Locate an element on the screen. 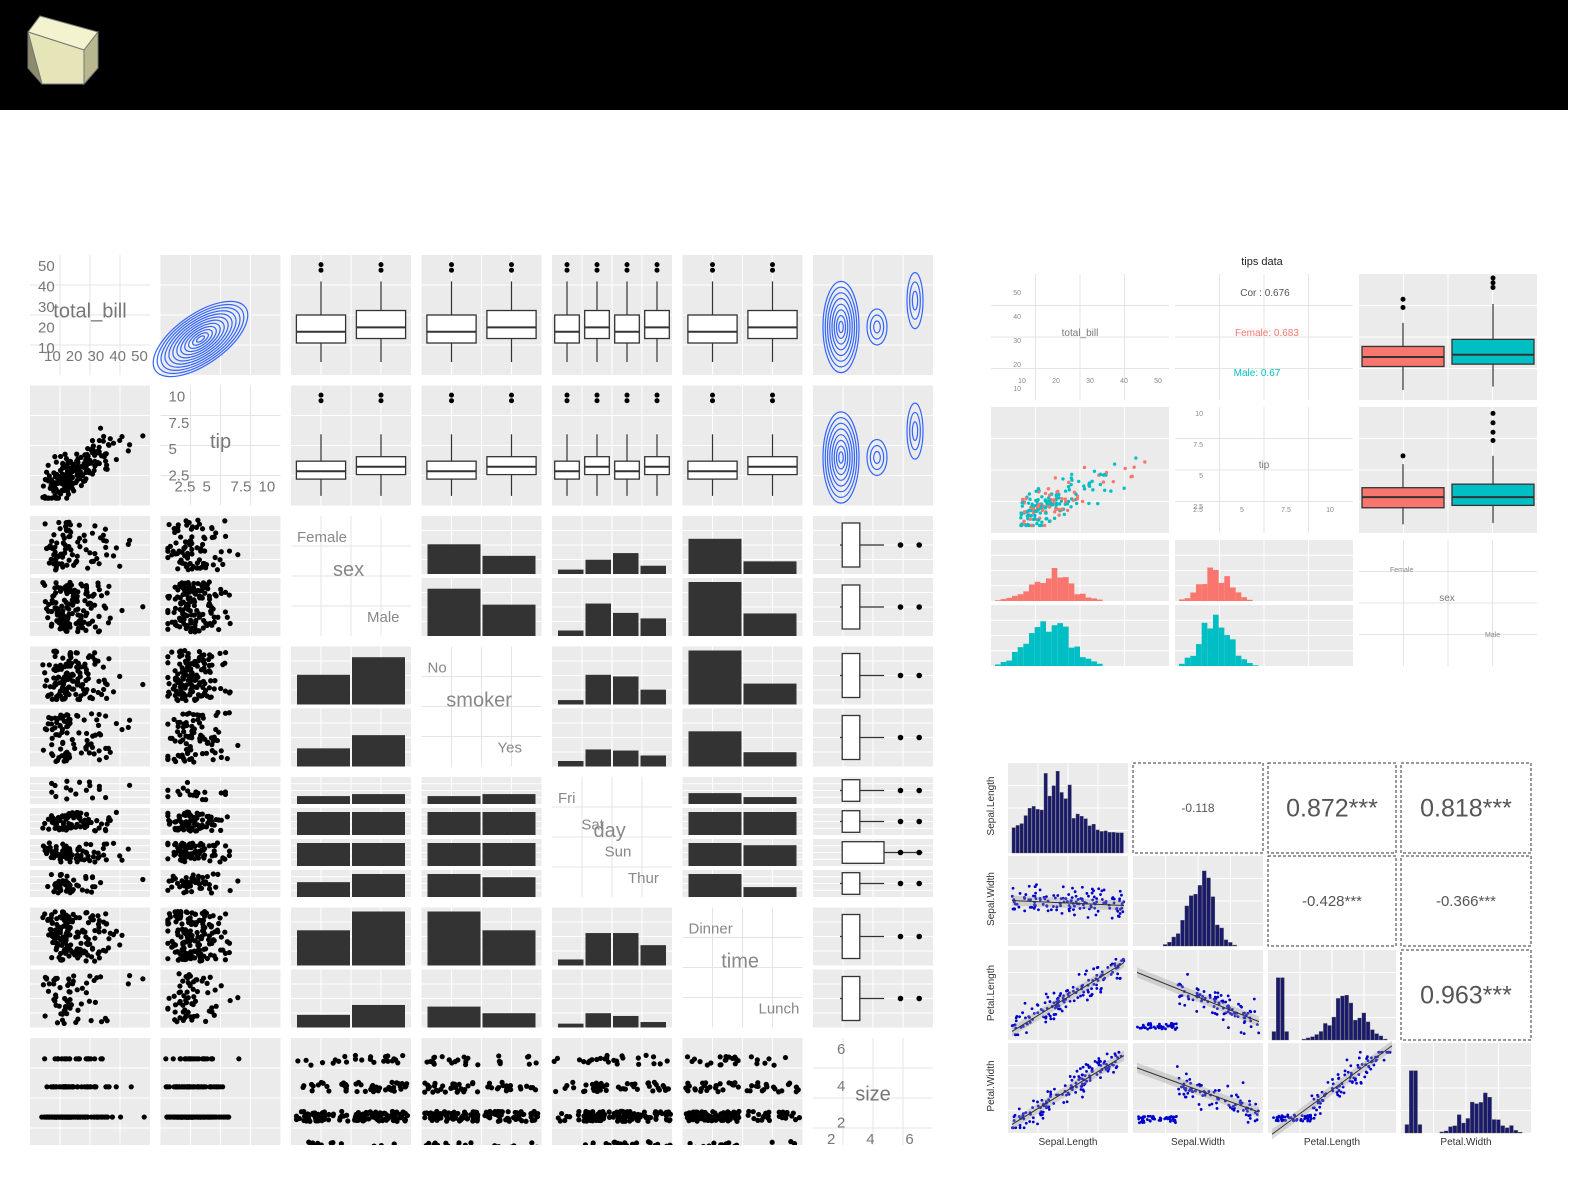 Image resolution: width=1588 pixels, height=1190 pixels. correlation-label: 0.818*** is located at coordinates (1466, 808).